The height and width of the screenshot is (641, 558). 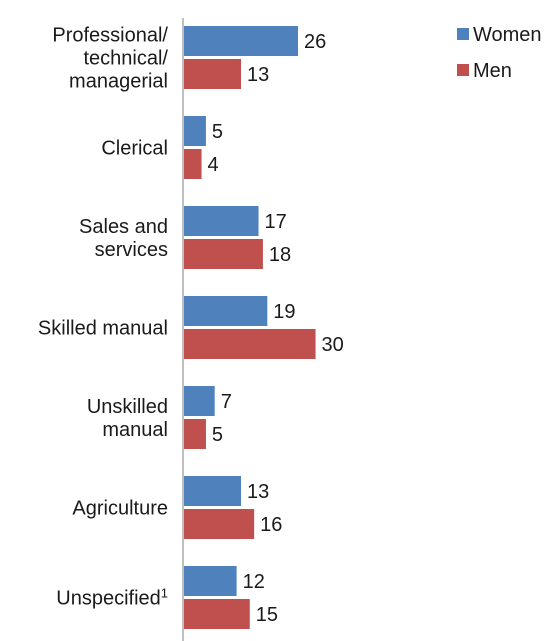 I want to click on category-label-line: Unskilled, so click(x=127, y=407).